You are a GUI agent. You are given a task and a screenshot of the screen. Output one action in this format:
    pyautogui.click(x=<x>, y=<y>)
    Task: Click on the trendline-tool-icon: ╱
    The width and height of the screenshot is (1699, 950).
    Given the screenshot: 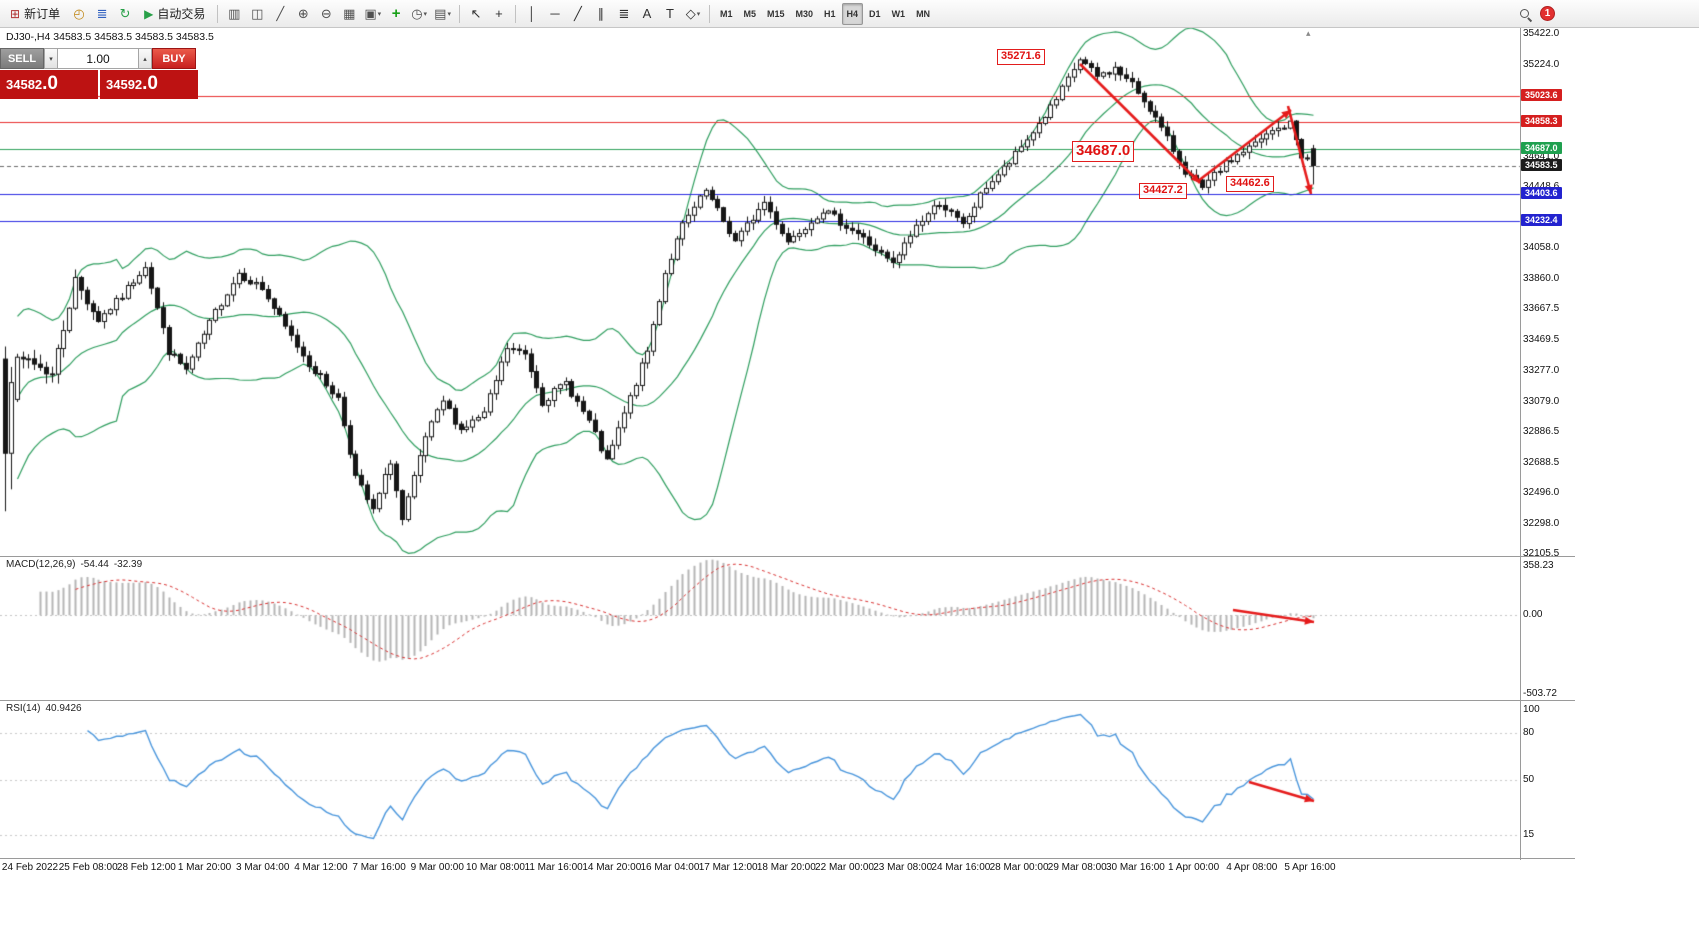 What is the action you would take?
    pyautogui.click(x=578, y=13)
    